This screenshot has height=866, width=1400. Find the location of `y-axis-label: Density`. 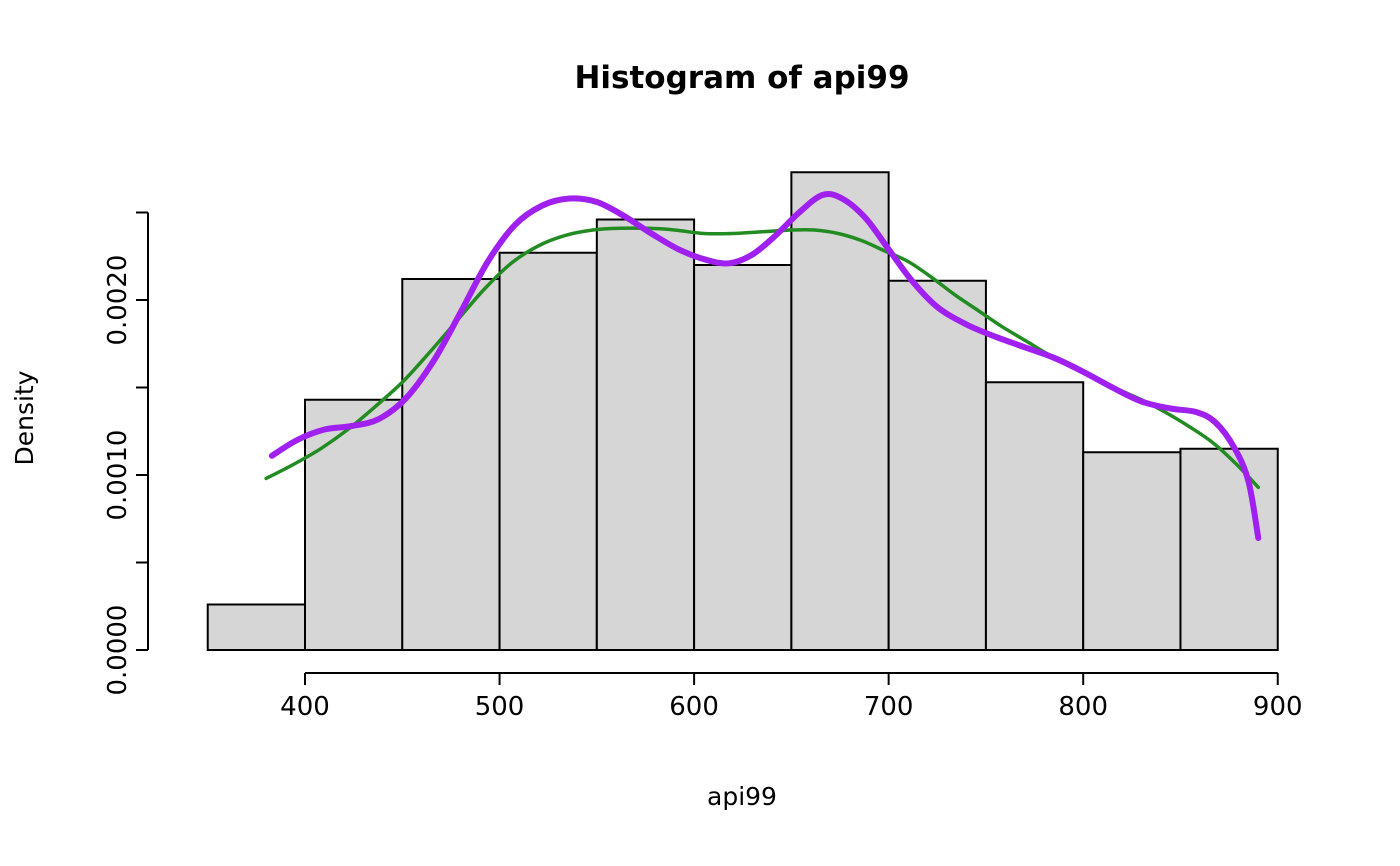

y-axis-label: Density is located at coordinates (24, 417).